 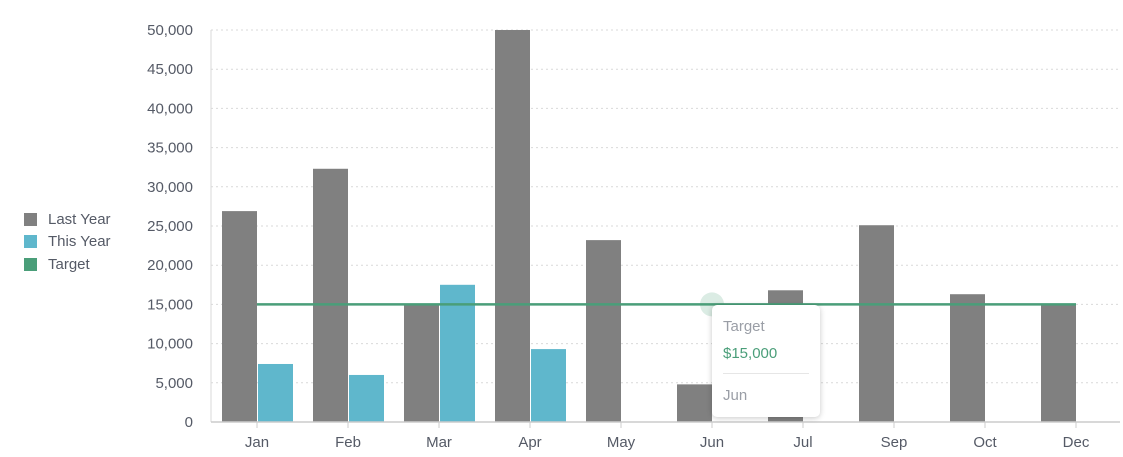 I want to click on bar-this-year-feb, so click(x=366, y=398).